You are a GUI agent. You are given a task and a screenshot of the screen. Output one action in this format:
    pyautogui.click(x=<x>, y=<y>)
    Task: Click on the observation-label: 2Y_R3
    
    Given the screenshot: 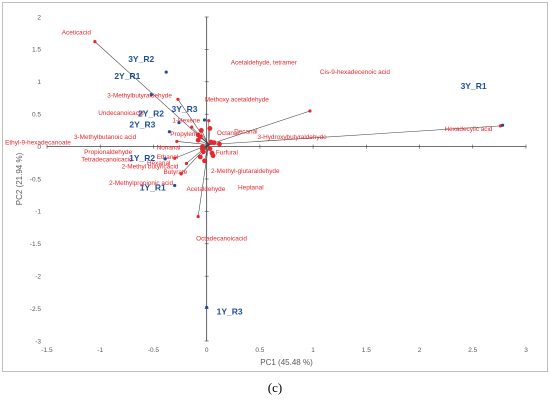 What is the action you would take?
    pyautogui.click(x=142, y=125)
    